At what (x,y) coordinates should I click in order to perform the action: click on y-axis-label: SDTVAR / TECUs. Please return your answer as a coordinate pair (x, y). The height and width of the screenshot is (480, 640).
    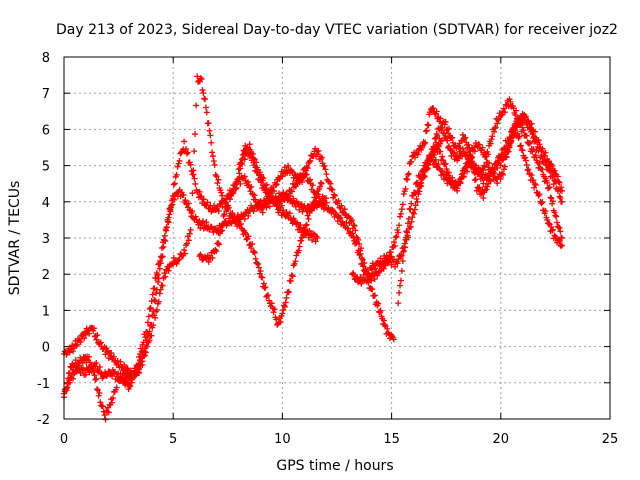
    Looking at the image, I should click on (15, 238).